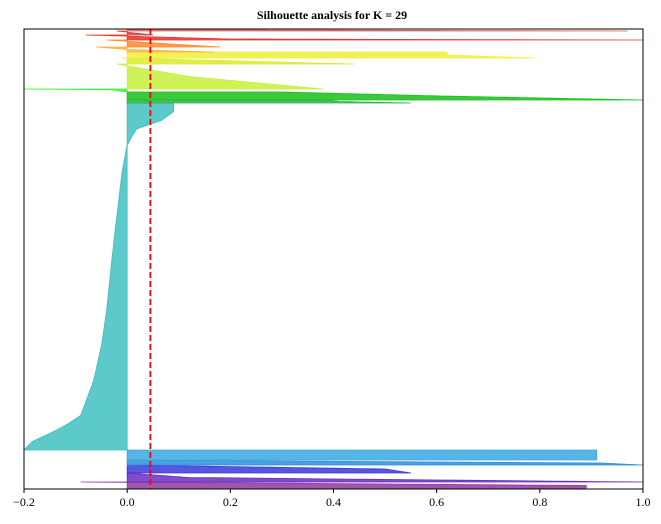  What do you see at coordinates (24, 502) in the screenshot?
I see `x-tick-label: −0.2` at bounding box center [24, 502].